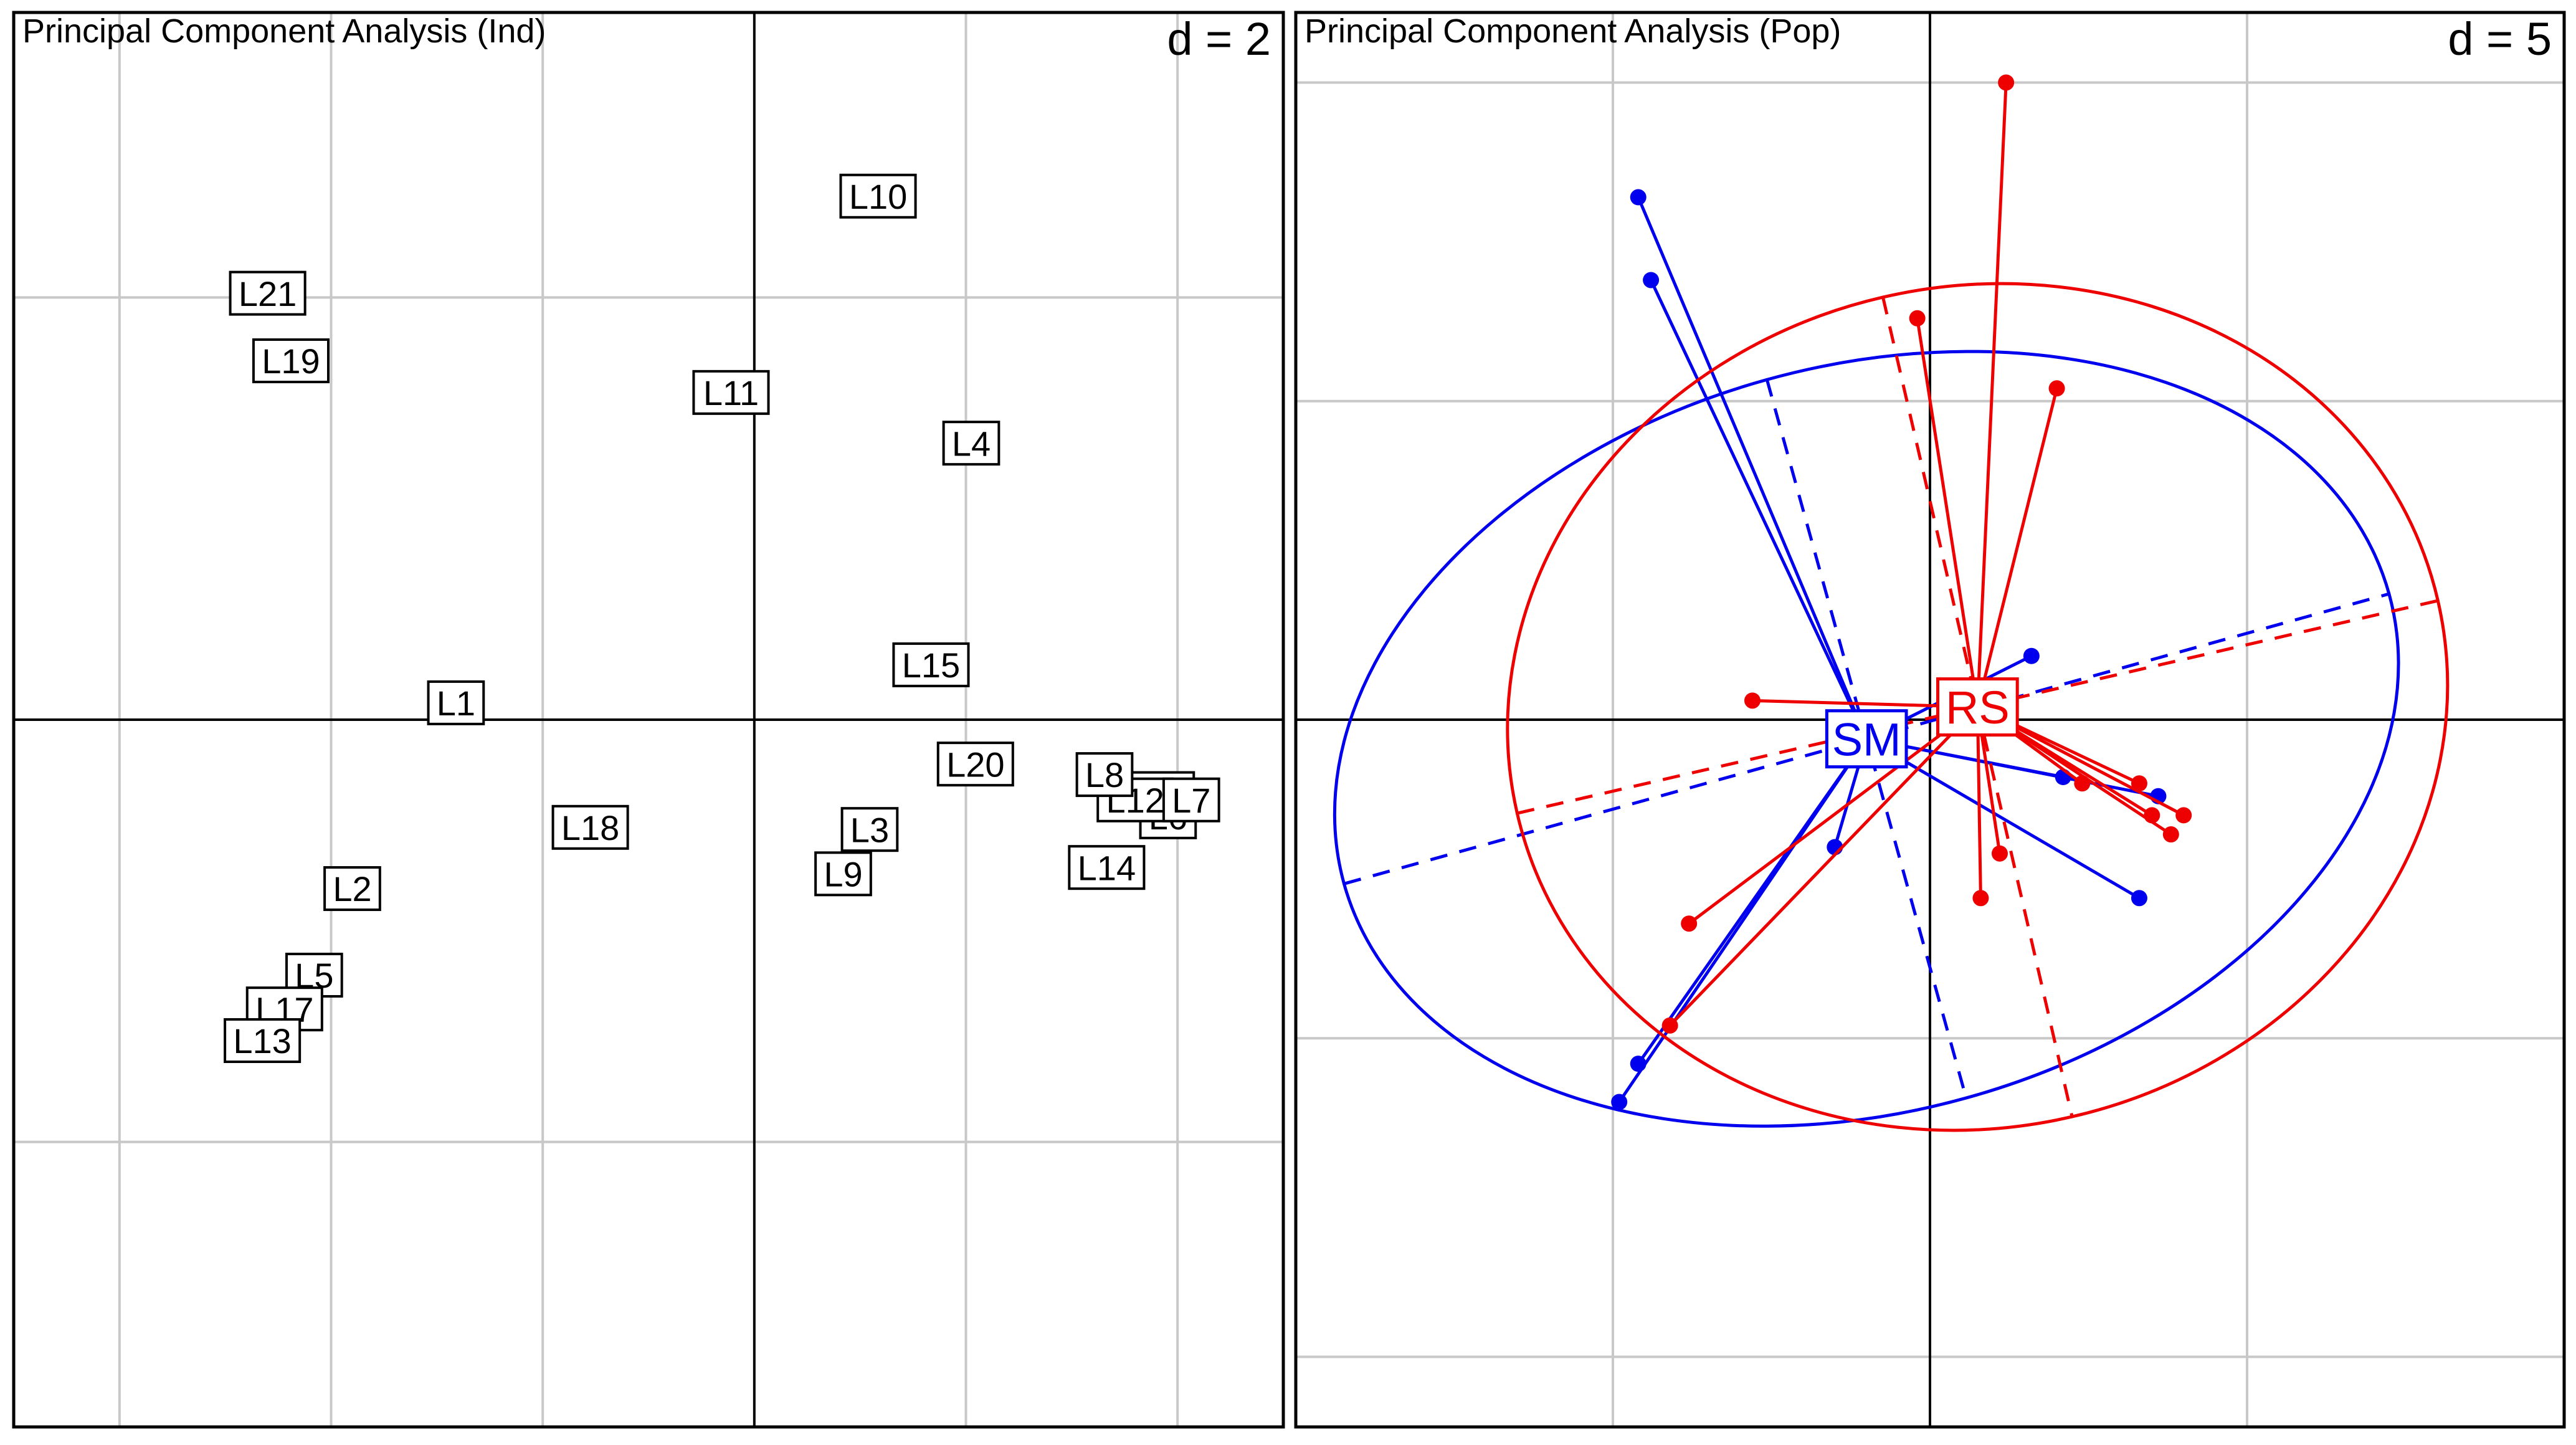 The image size is (2576, 1445). I want to click on group-label-text: RS, so click(1978, 707).